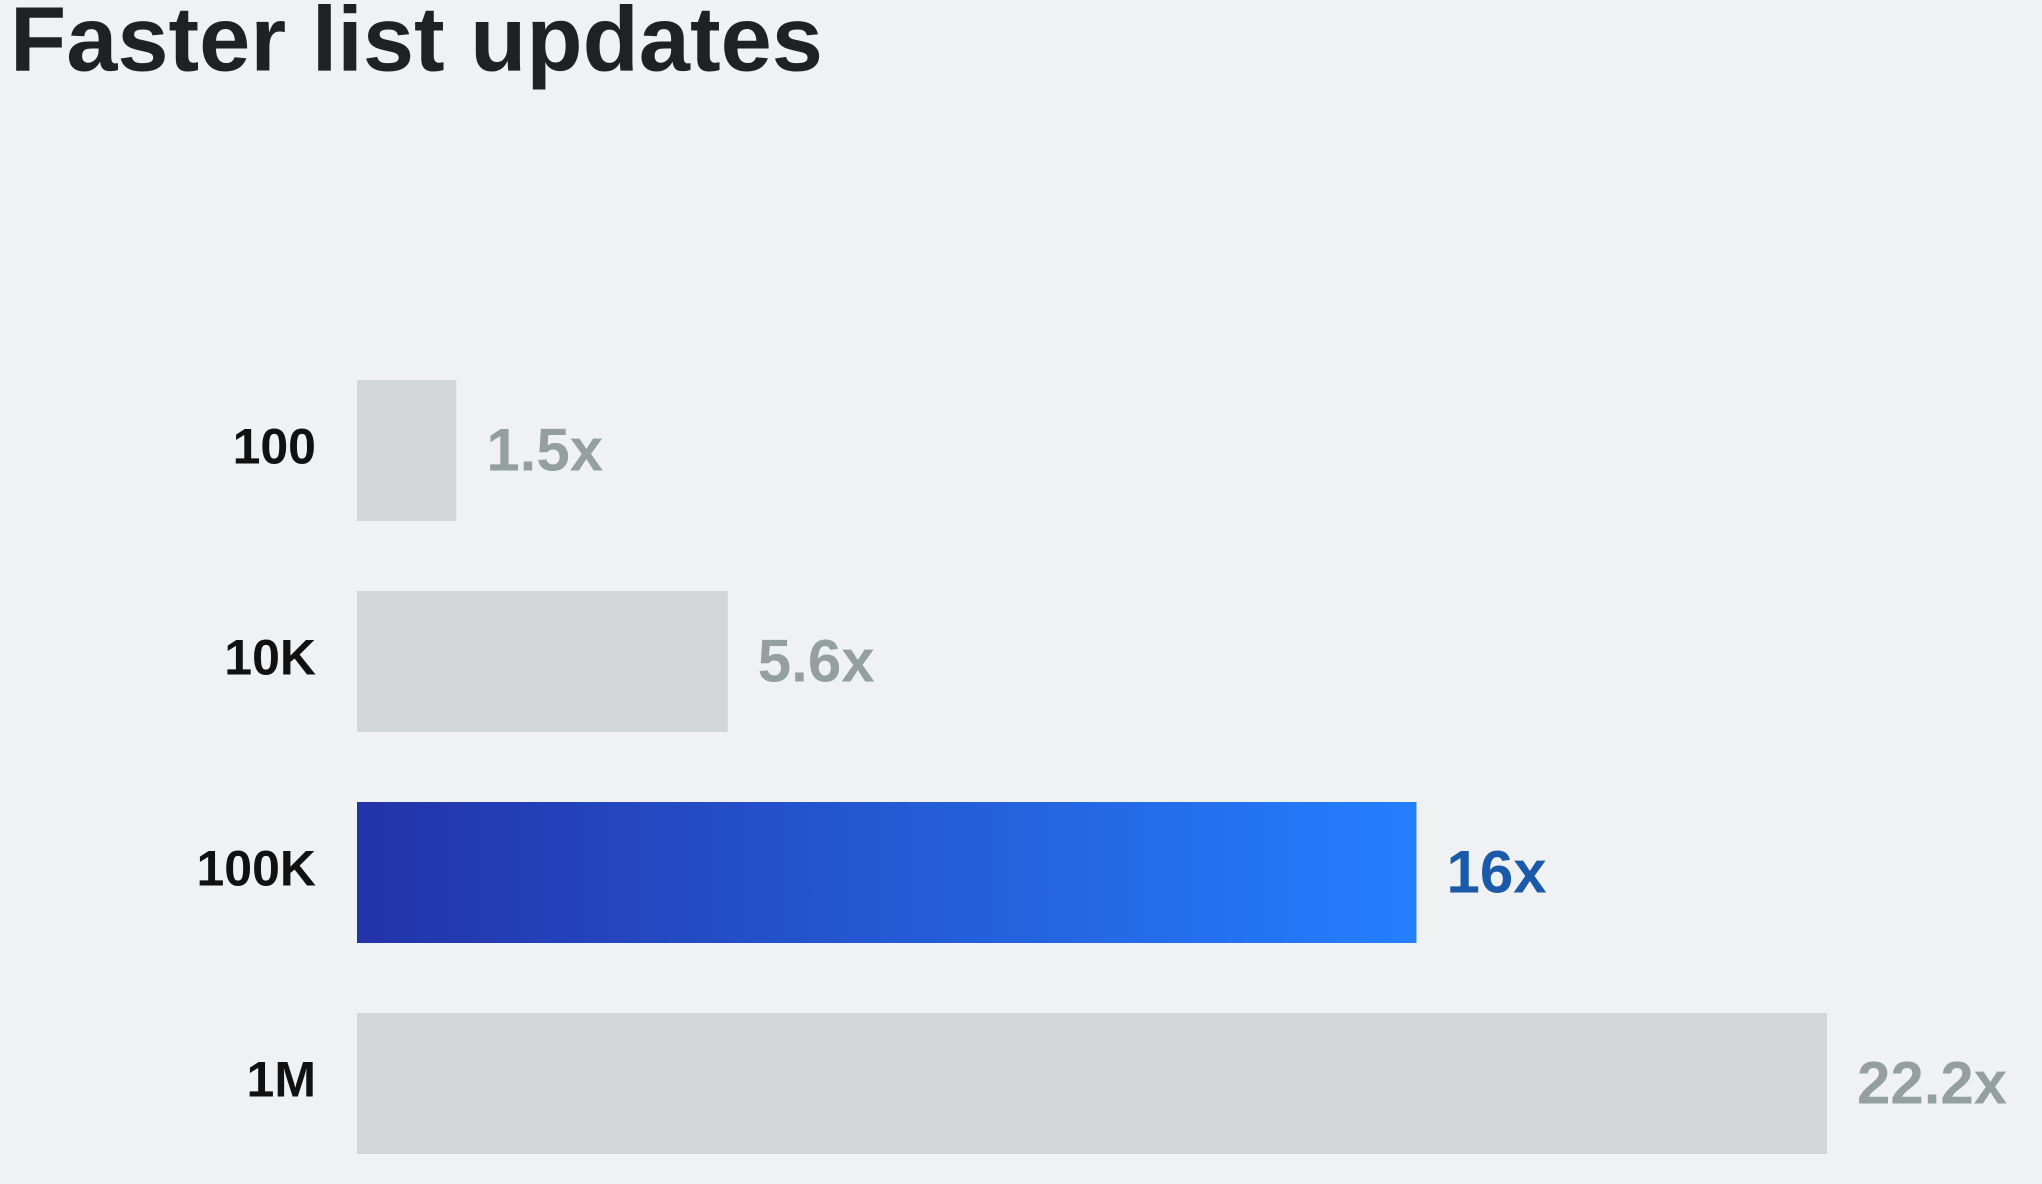  I want to click on y-tick-label: 10K, so click(270, 658).